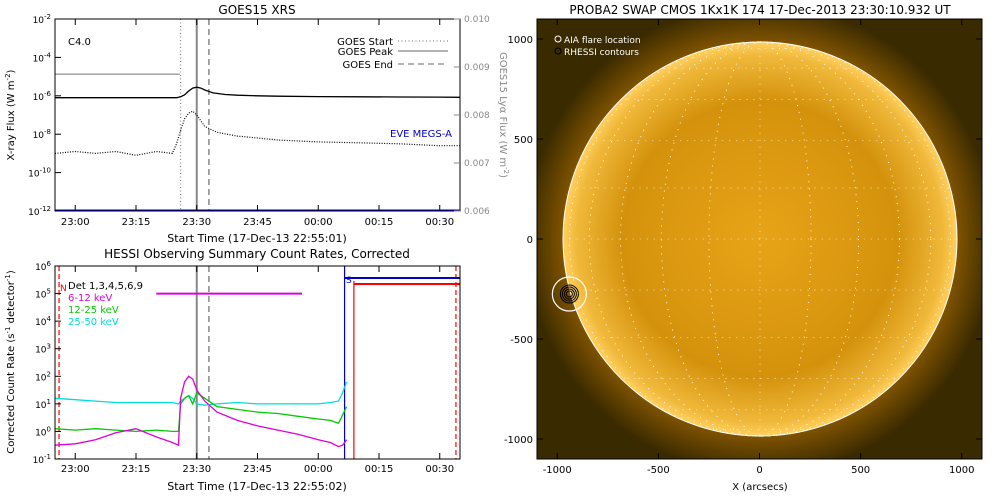 Image resolution: width=1000 pixels, height=500 pixels. What do you see at coordinates (79, 42) in the screenshot?
I see `goes-flare-class: C4.0` at bounding box center [79, 42].